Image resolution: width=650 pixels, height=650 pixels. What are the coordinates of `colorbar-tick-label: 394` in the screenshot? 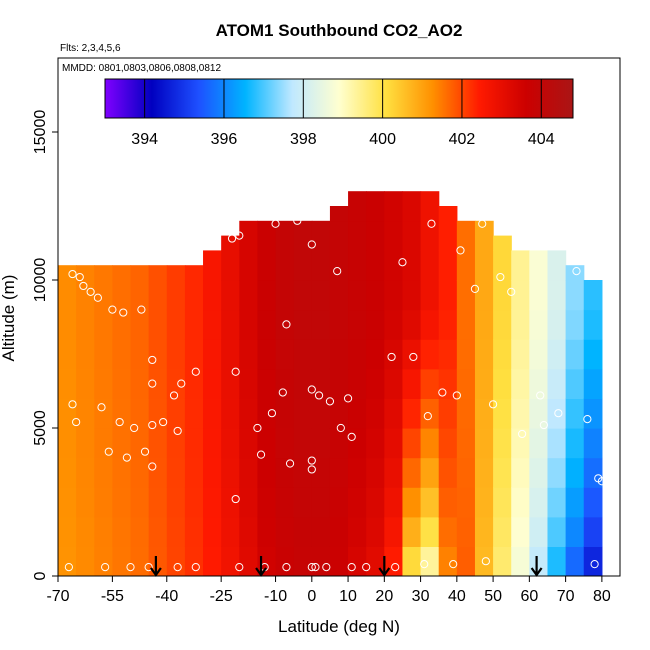 It's located at (144, 139).